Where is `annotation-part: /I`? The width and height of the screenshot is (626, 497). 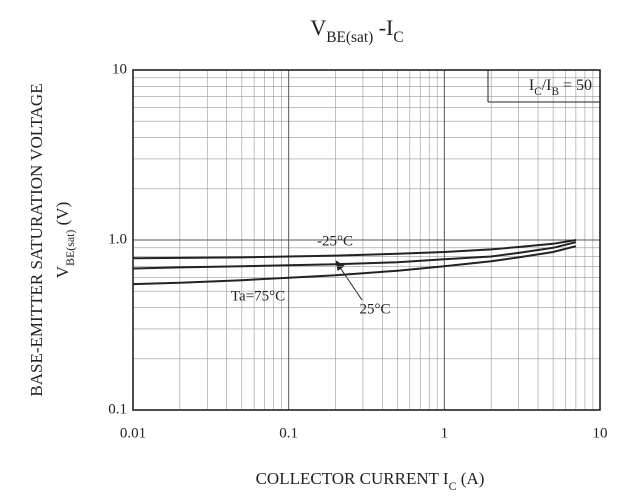
annotation-part: /I is located at coordinates (547, 85).